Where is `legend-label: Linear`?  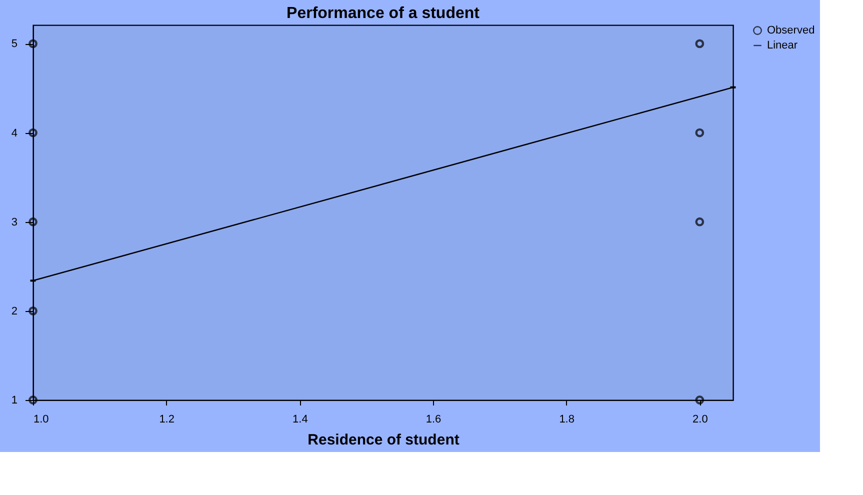
legend-label: Linear is located at coordinates (782, 46).